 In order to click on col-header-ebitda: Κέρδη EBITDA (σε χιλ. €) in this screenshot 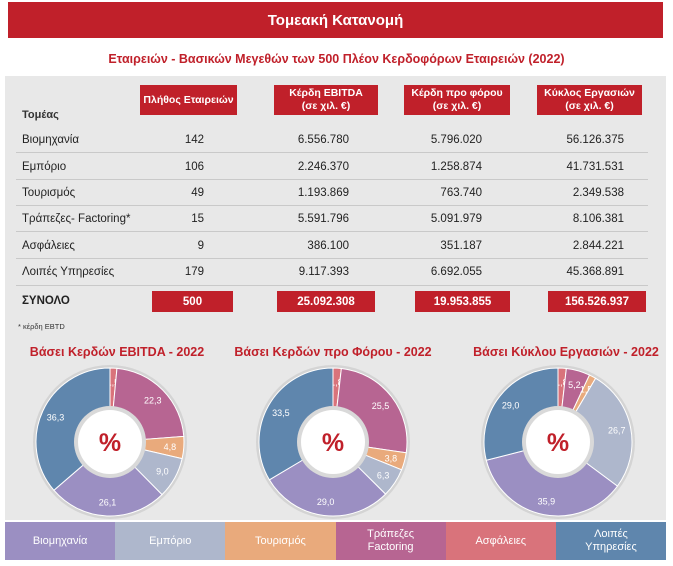, I will do `click(326, 100)`.